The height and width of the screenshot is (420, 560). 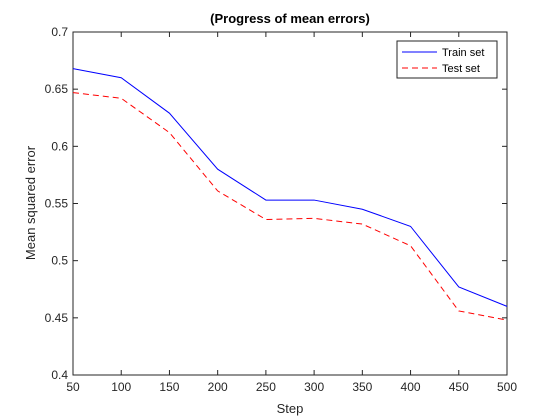 What do you see at coordinates (57, 89) in the screenshot?
I see `y-tick-label: 0.65` at bounding box center [57, 89].